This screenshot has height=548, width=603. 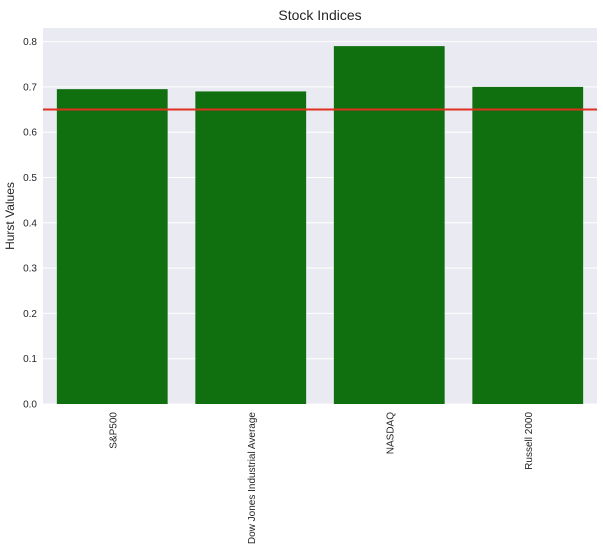 I want to click on y-tick-label: 0.3, so click(x=30, y=269).